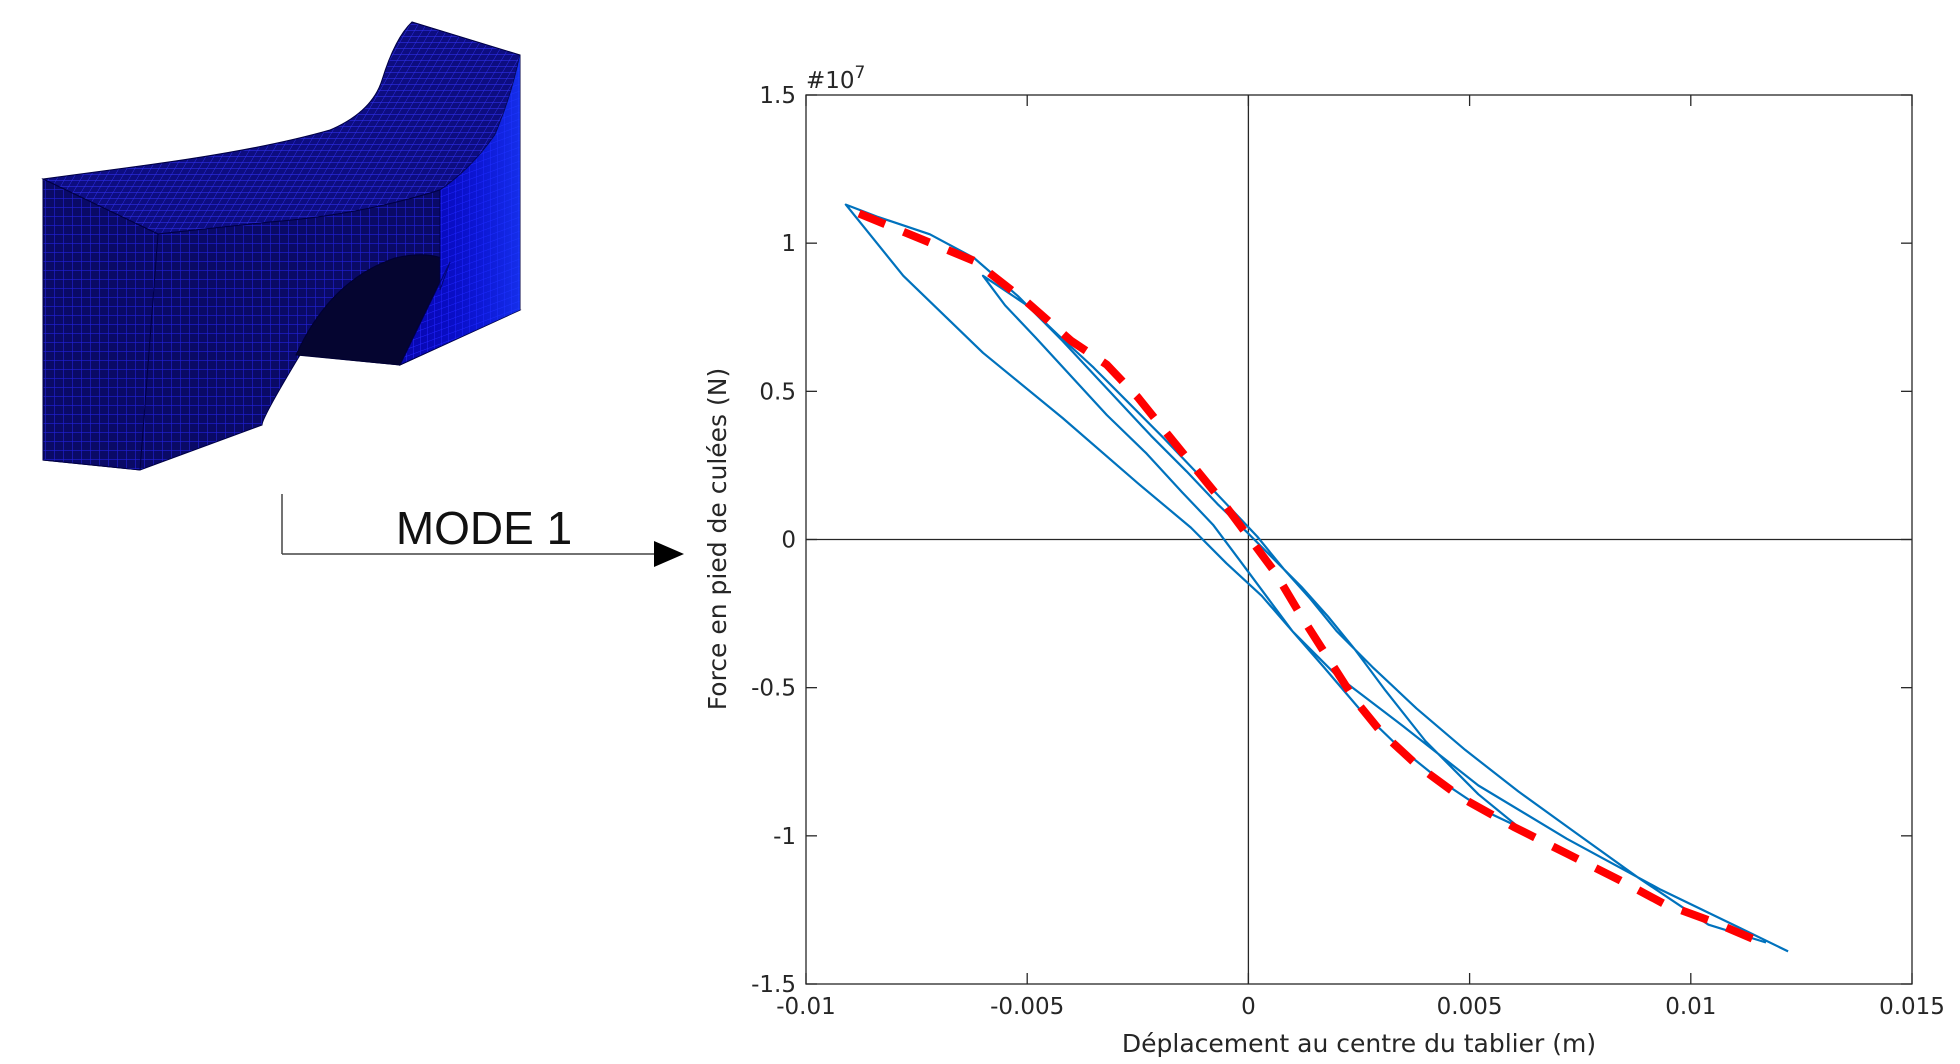 This screenshot has height=1064, width=1960. Describe the element at coordinates (717, 539) in the screenshot. I see `y-axis-title: Force en pied de culées (N)` at that location.